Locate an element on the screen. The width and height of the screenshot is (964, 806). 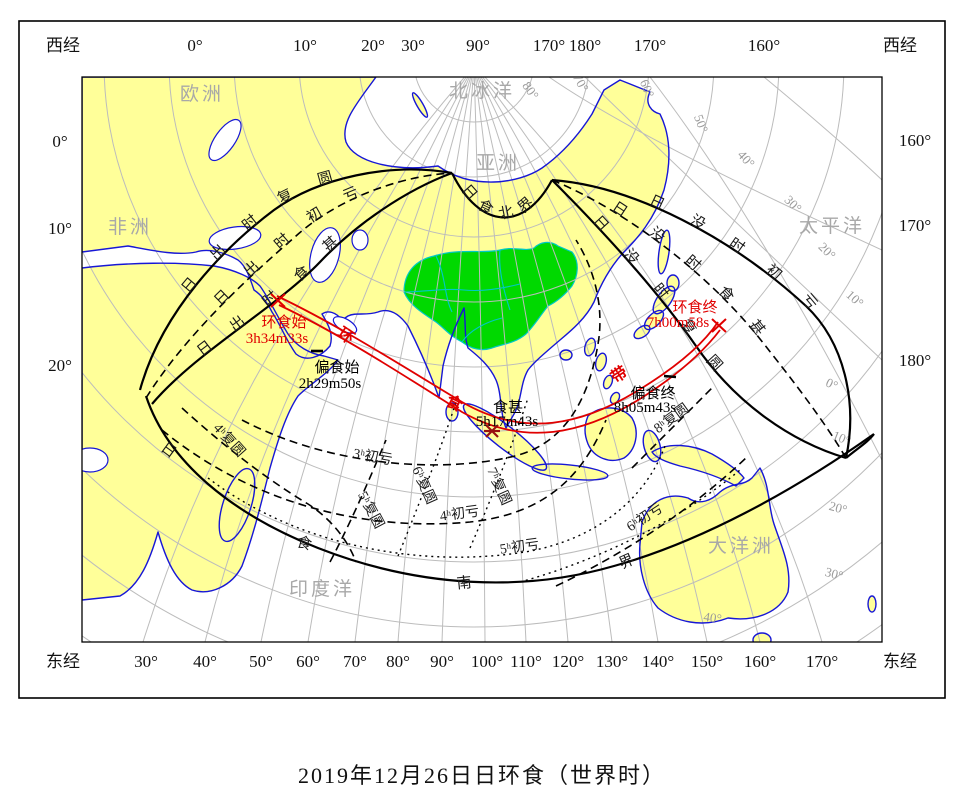
north-limit-curve is located at coordinates (502, 195).